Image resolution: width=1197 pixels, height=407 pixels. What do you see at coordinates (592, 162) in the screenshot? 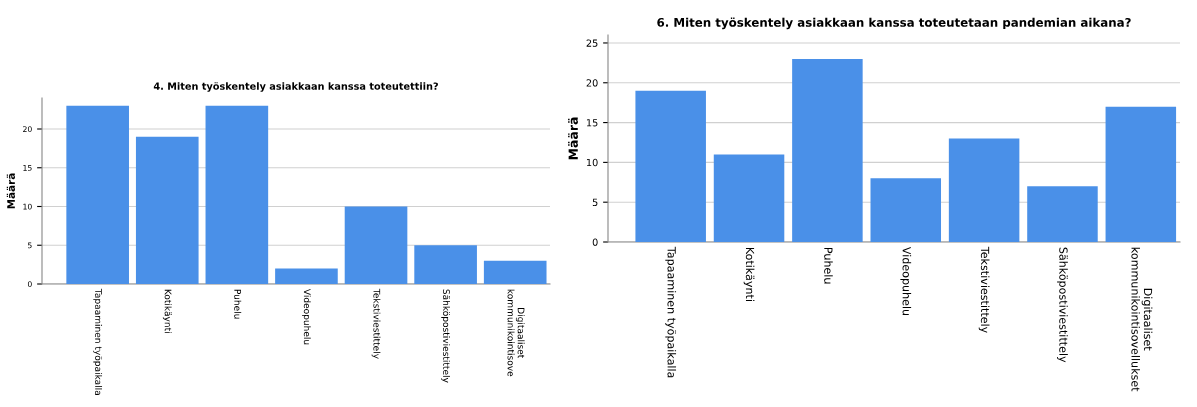
I see `y-tick-label: 10` at bounding box center [592, 162].